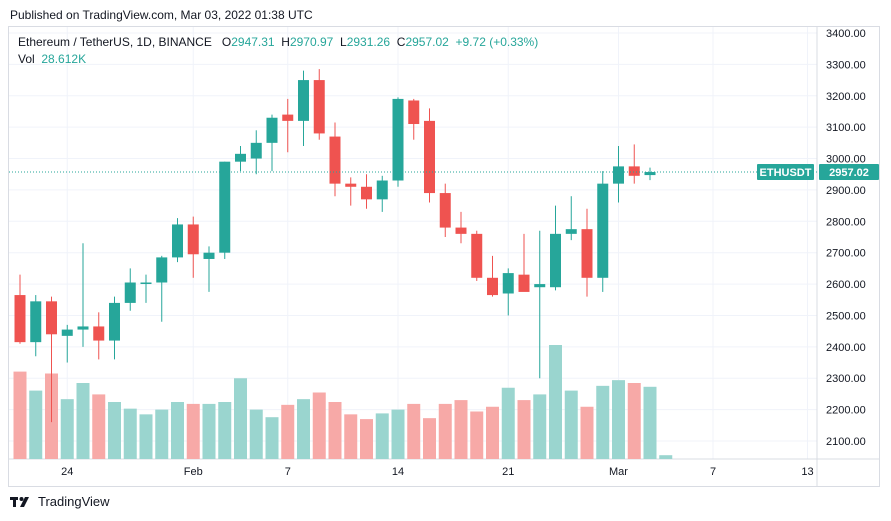  I want to click on y-tick-label: 3000.00, so click(846, 160).